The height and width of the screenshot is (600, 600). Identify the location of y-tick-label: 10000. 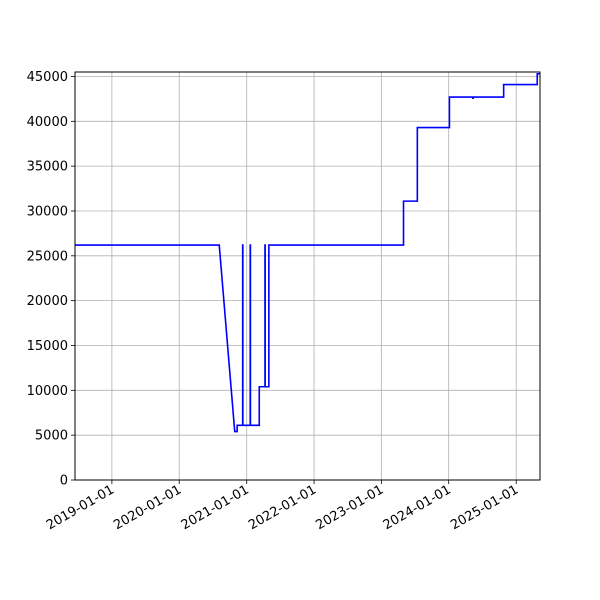
(47, 391).